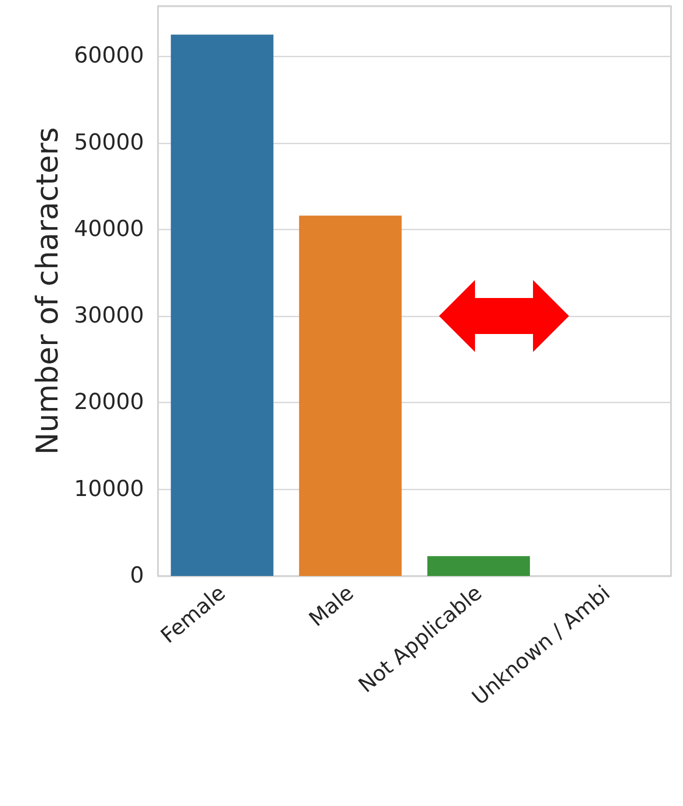 Image resolution: width=683 pixels, height=806 pixels. Describe the element at coordinates (109, 229) in the screenshot. I see `y-tick-label: 40000` at that location.